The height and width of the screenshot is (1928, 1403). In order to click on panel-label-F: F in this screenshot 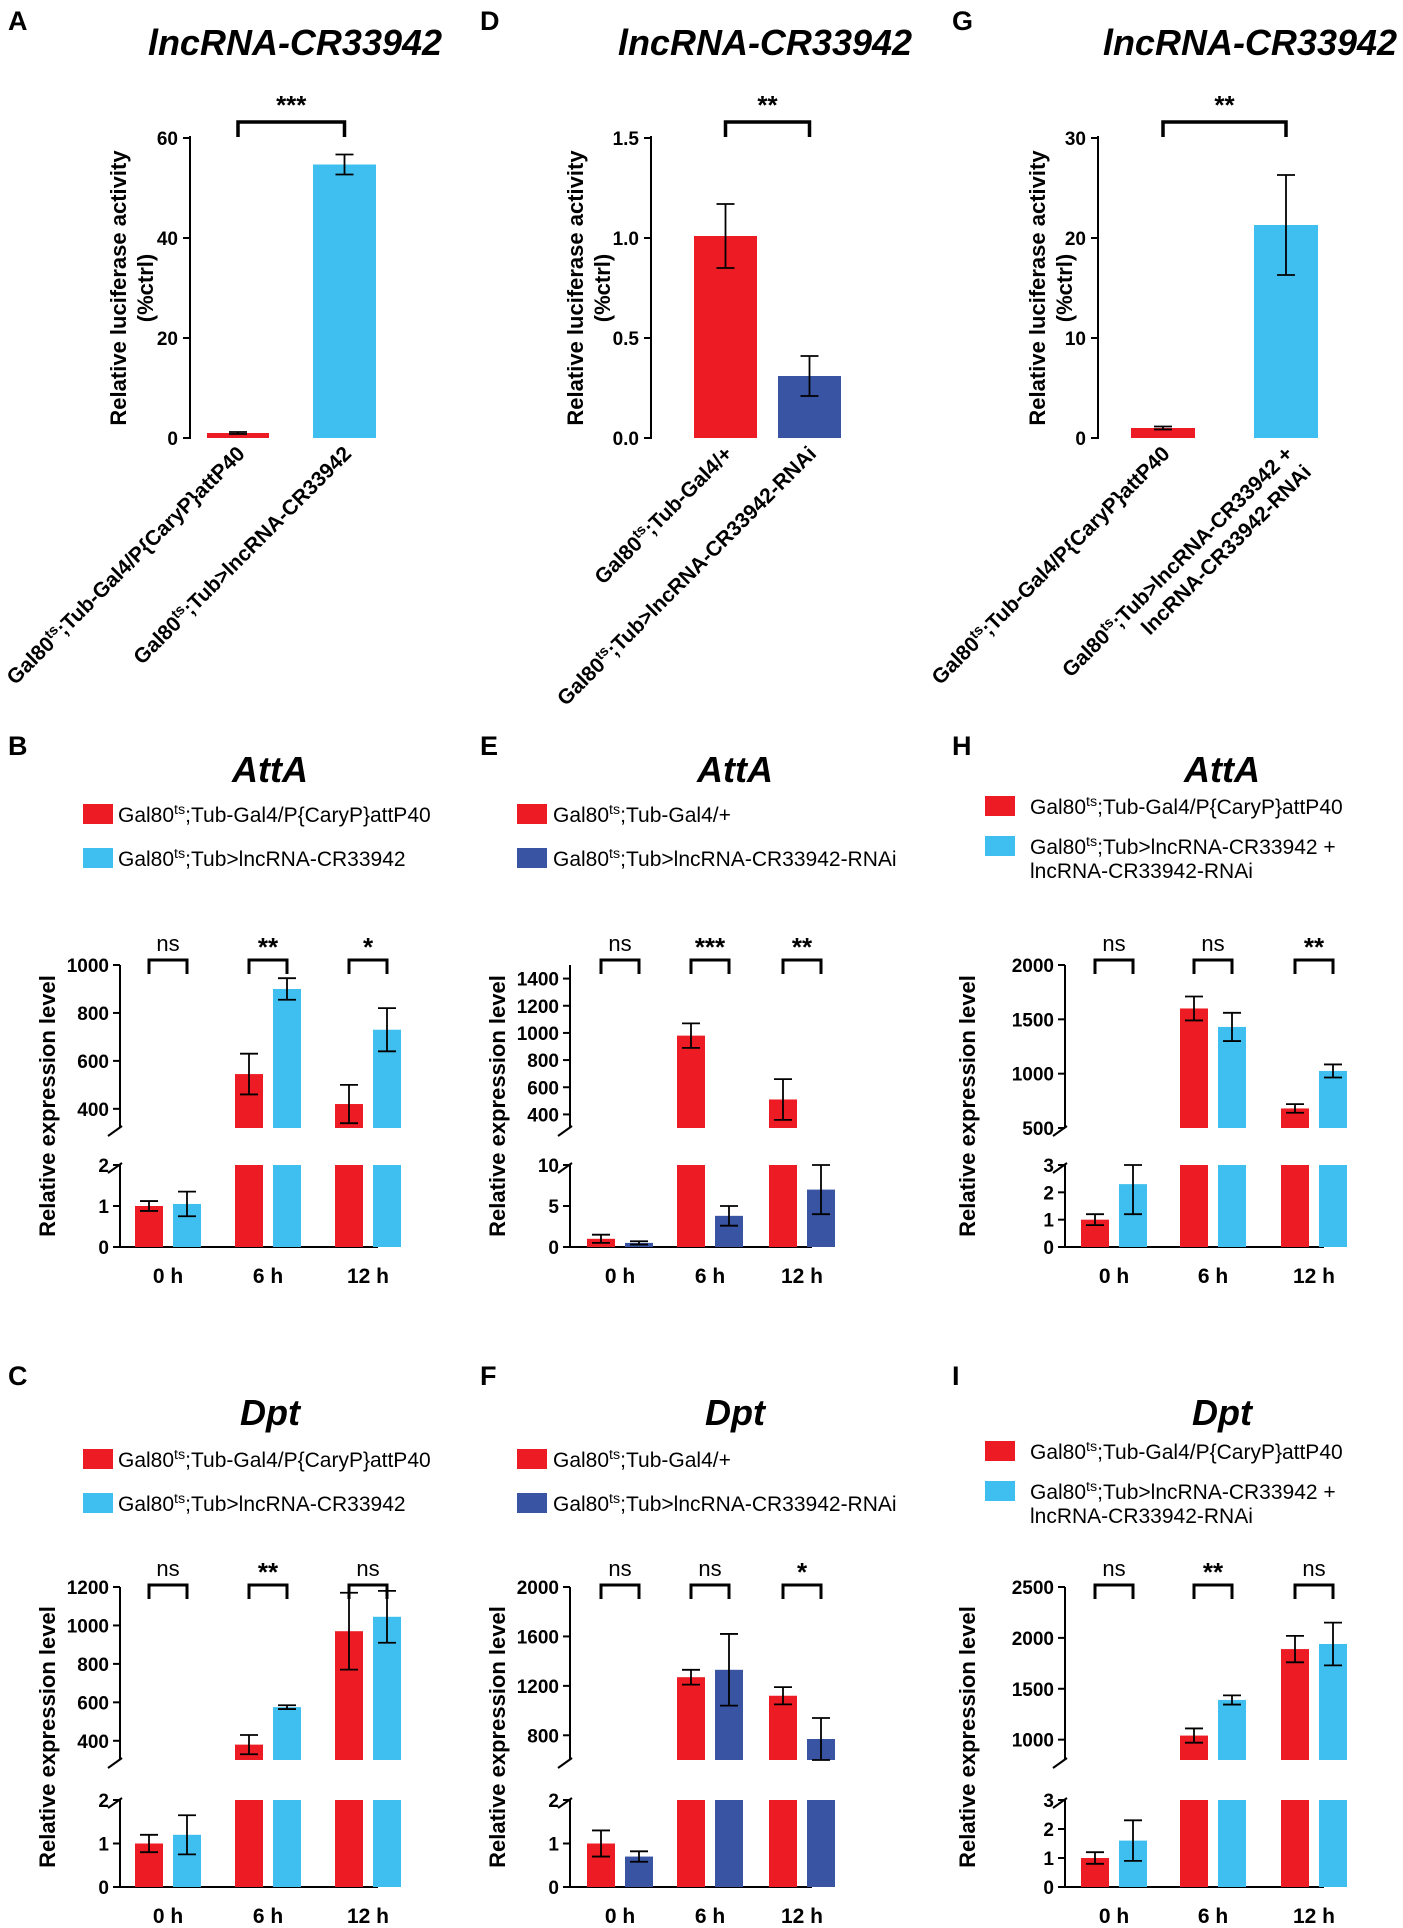, I will do `click(488, 1376)`.